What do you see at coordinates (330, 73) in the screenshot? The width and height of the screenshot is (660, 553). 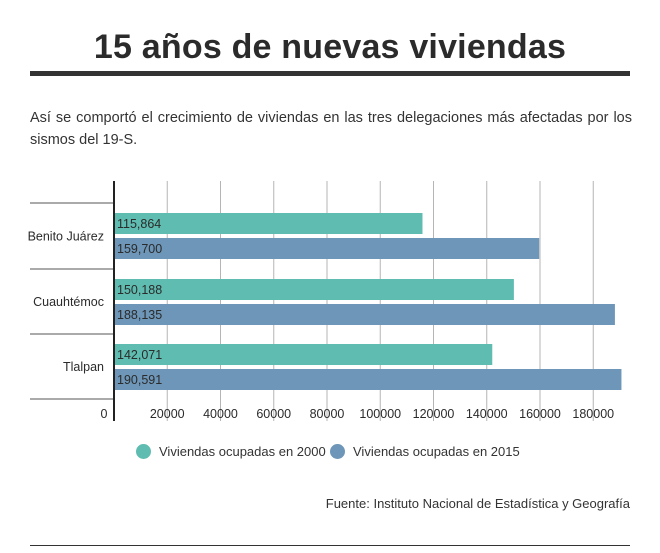 I see `title-divider` at bounding box center [330, 73].